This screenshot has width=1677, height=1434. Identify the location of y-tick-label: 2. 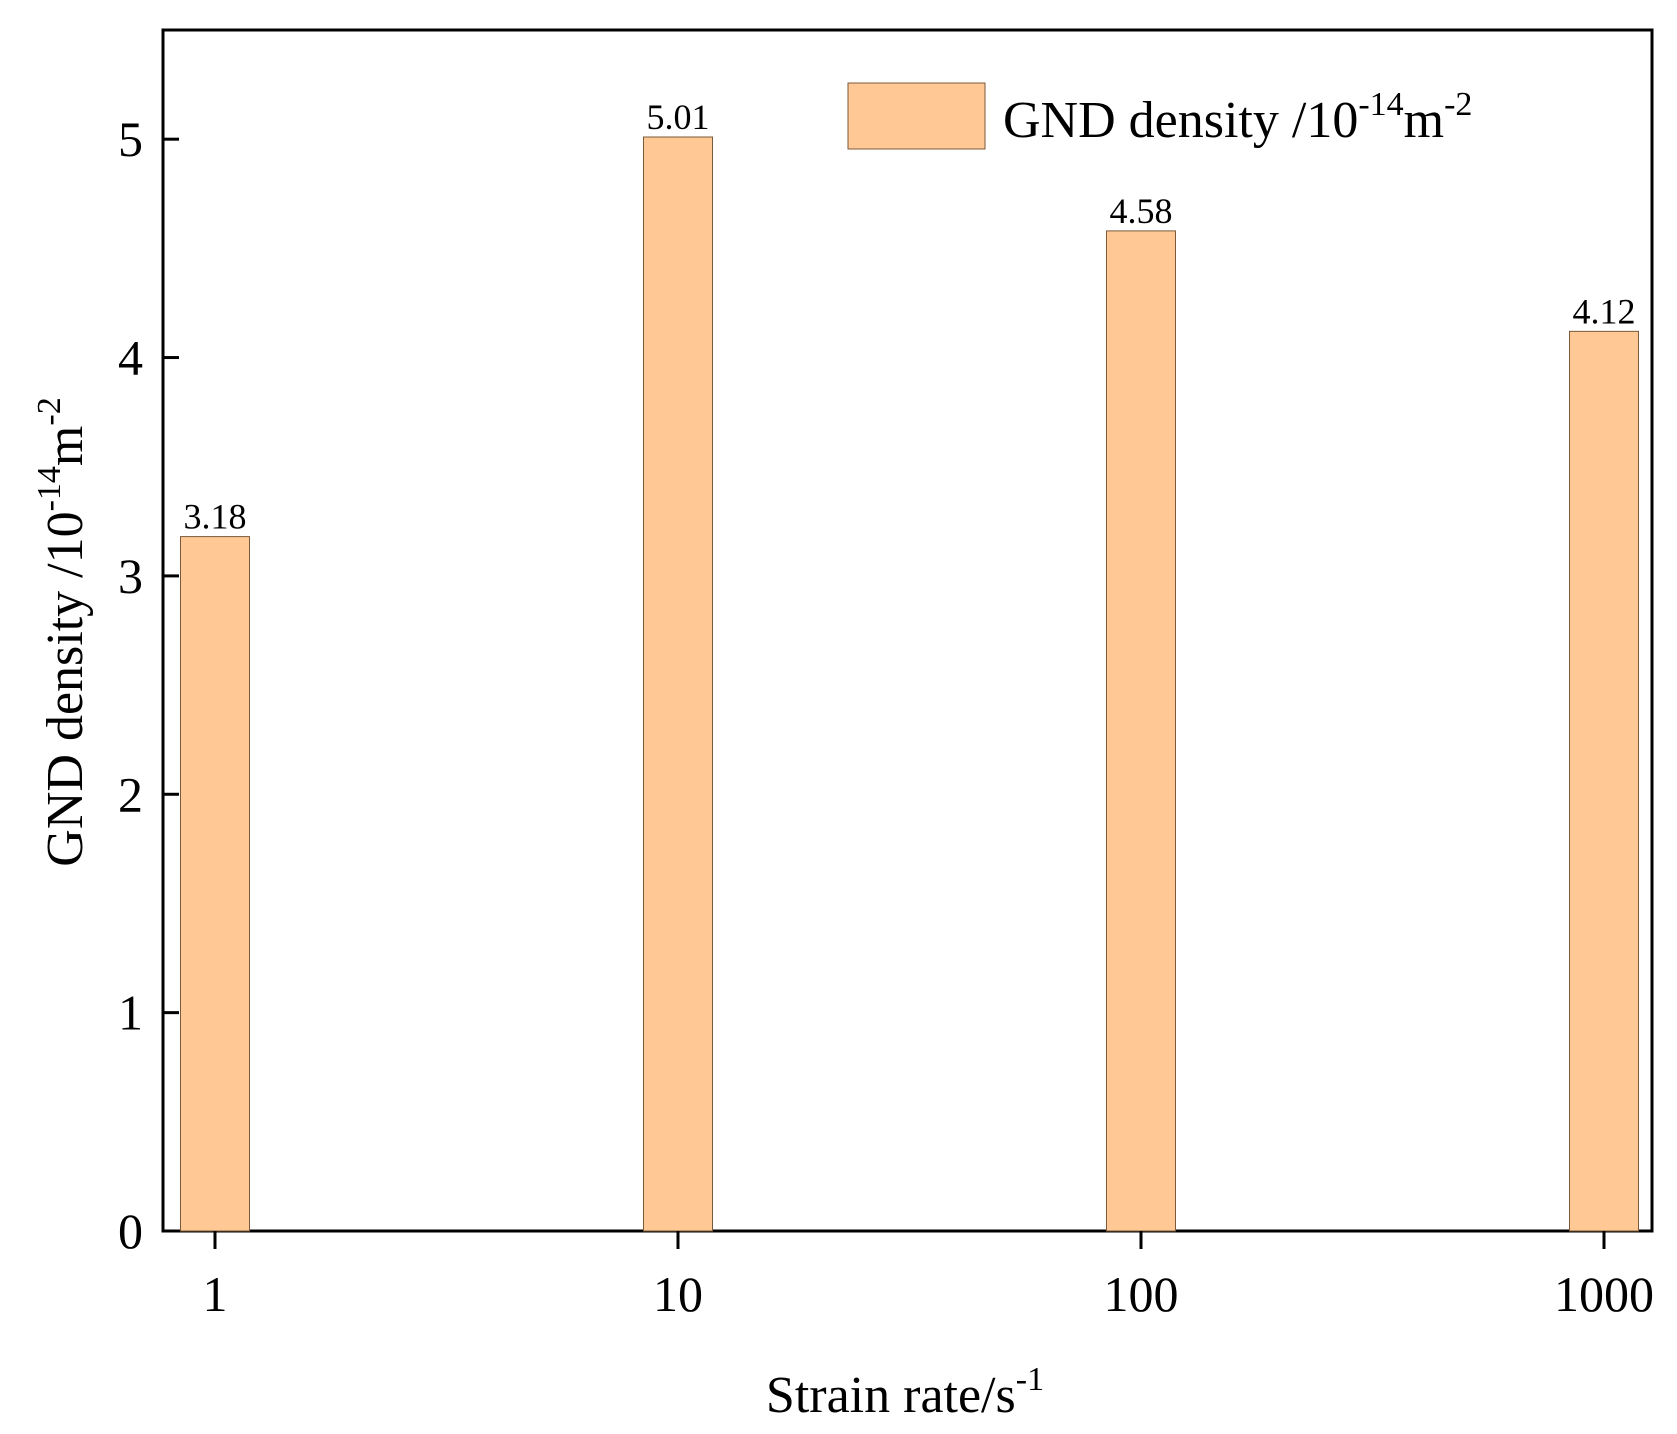
(130, 794).